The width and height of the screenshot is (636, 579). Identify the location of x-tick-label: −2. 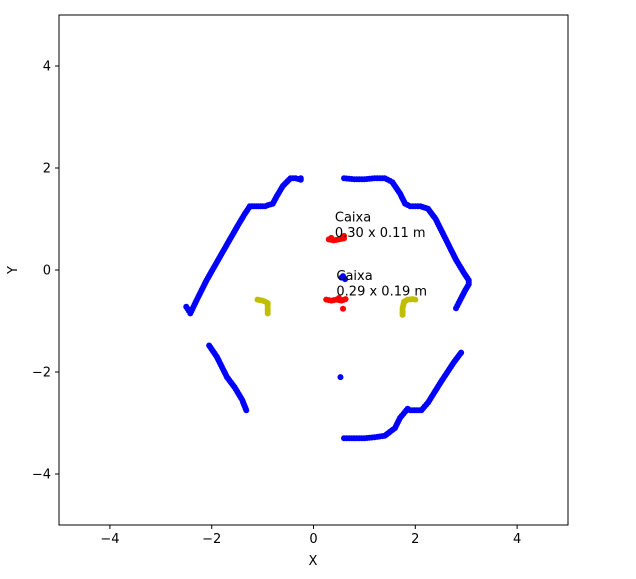
(211, 539).